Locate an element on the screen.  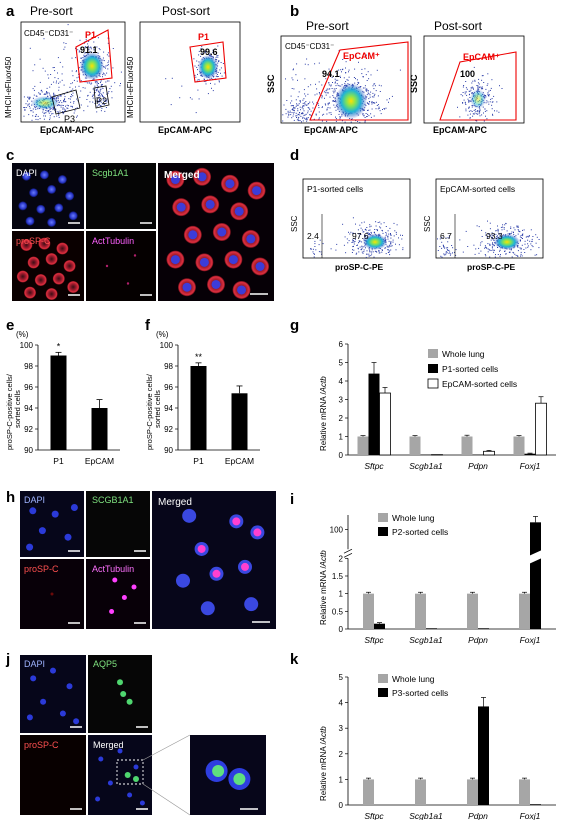
x-axis-label: EpCAM-APC is located at coordinates (331, 130).